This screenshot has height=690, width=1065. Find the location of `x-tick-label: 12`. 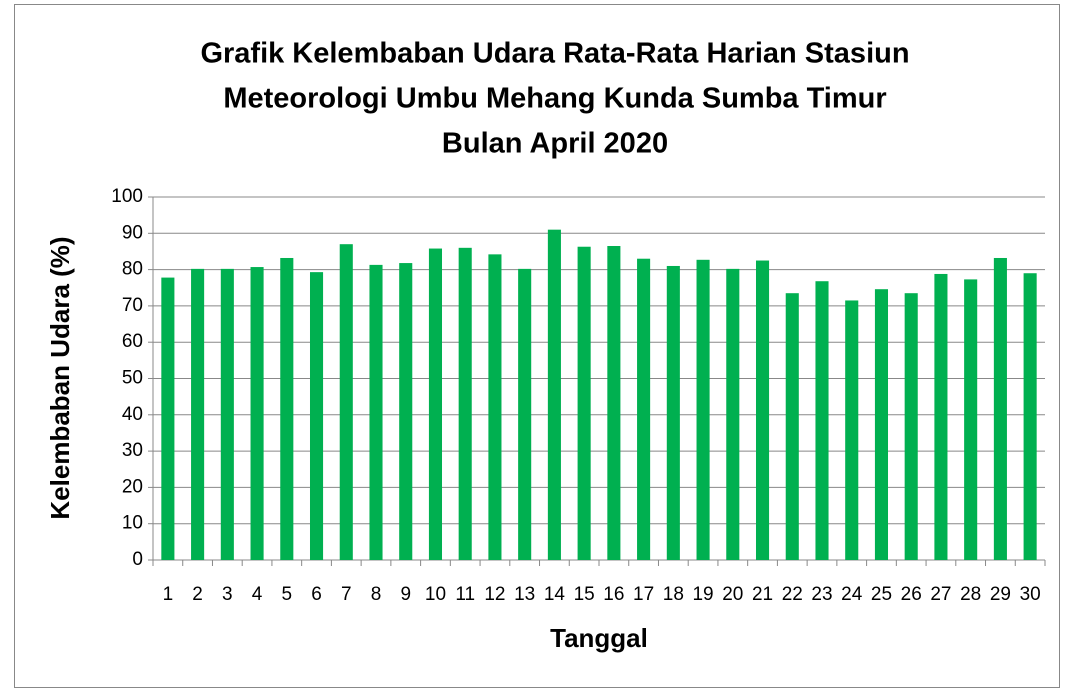

x-tick-label: 12 is located at coordinates (494, 594).